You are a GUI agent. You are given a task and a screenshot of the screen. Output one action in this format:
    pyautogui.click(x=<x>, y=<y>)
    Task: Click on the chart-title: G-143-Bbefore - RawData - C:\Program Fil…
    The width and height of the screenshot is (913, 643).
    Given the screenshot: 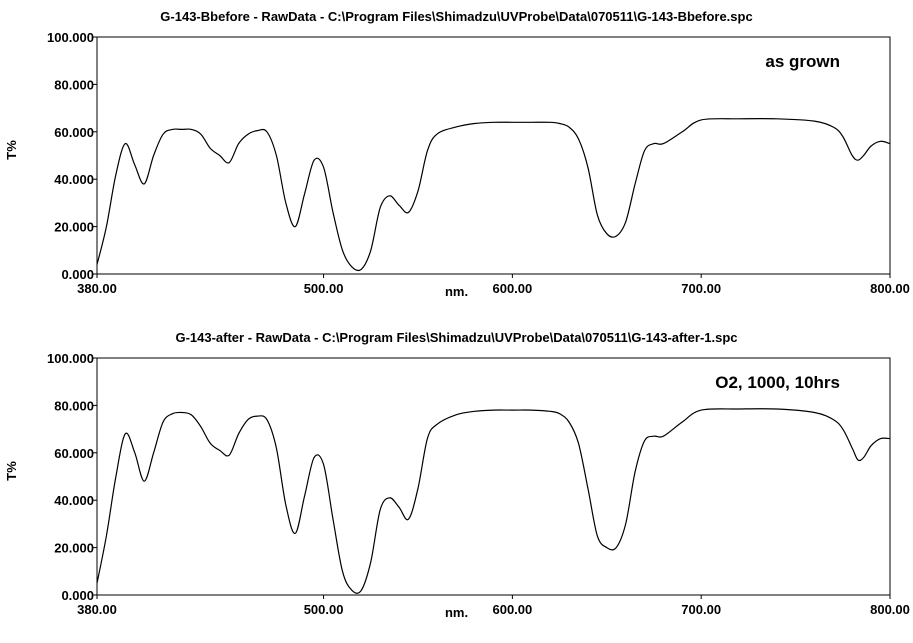 What is the action you would take?
    pyautogui.click(x=456, y=16)
    